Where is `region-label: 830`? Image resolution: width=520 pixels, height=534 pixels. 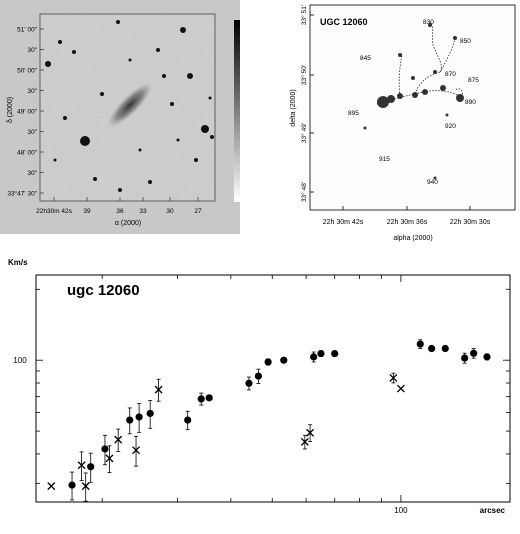
region-label: 830 is located at coordinates (428, 22).